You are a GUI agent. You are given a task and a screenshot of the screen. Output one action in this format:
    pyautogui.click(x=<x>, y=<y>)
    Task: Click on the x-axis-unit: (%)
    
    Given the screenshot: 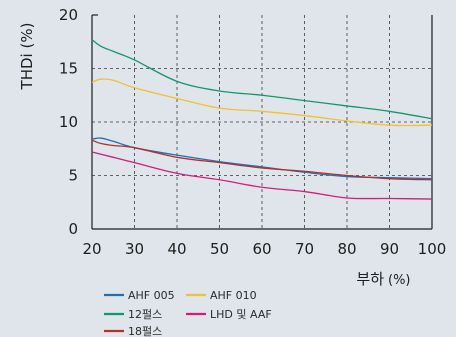 What is the action you would take?
    pyautogui.click(x=399, y=280)
    